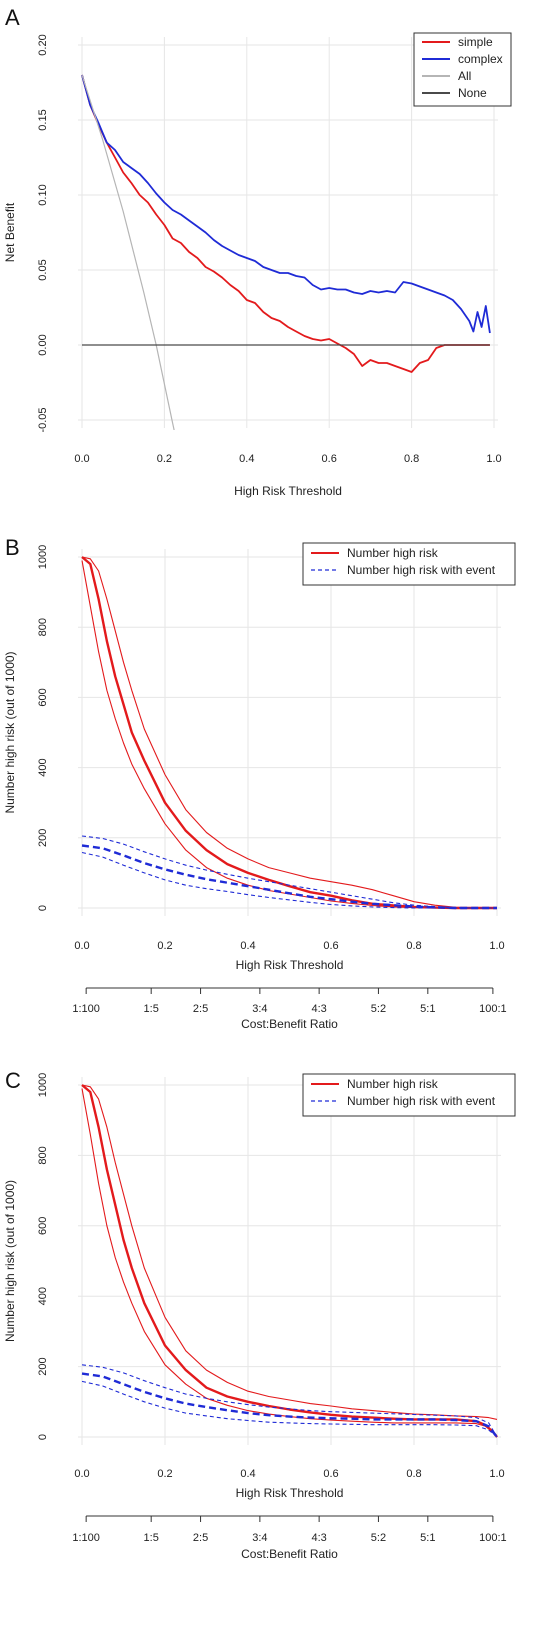  What do you see at coordinates (43, 419) in the screenshot?
I see `y-tick-label: -0.05` at bounding box center [43, 419].